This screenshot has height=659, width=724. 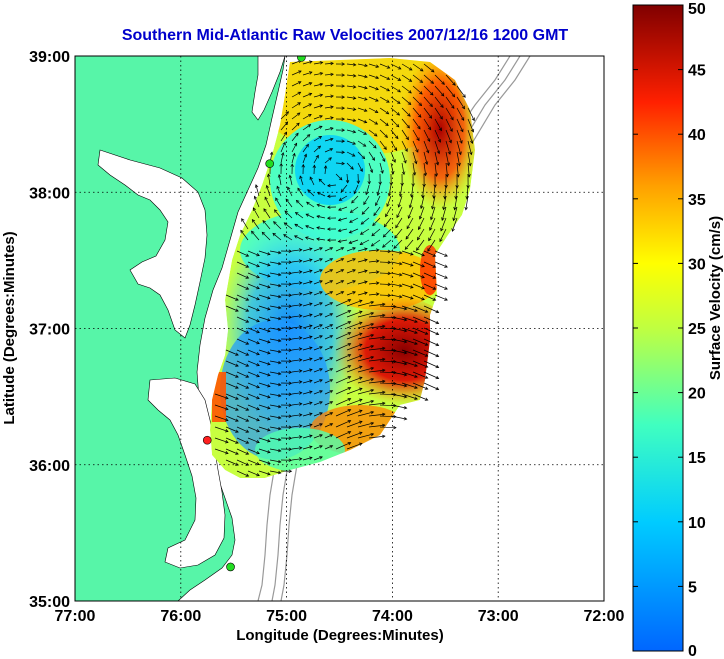 What do you see at coordinates (392, 616) in the screenshot?
I see `x-tick-label: 74:00` at bounding box center [392, 616].